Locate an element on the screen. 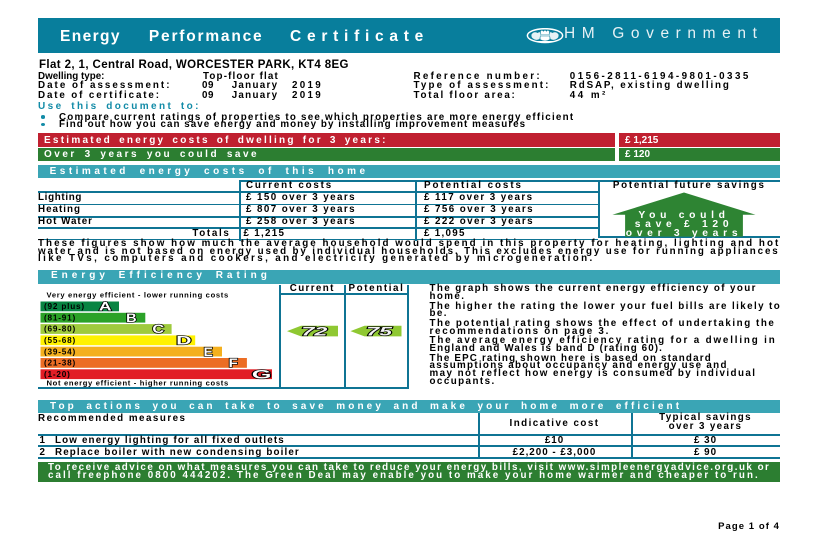 This screenshot has height=547, width=820. svg-text: (39-54) is located at coordinates (60, 351).